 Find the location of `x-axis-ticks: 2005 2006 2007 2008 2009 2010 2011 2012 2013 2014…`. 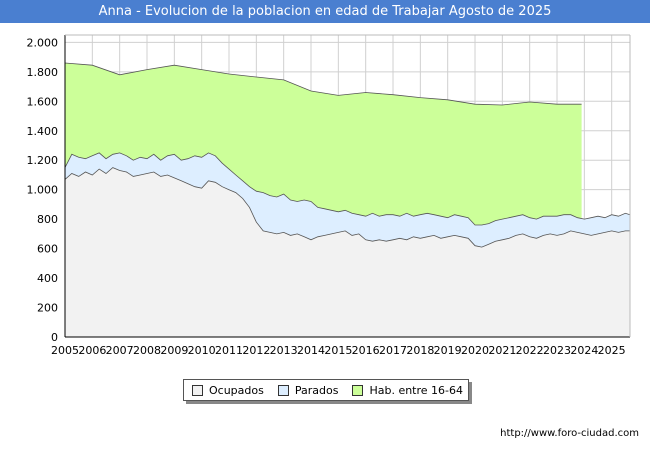

x-axis-ticks: 2005 2006 2007 2008 2009 2010 2011 2012 2013 2014… is located at coordinates (338, 350).